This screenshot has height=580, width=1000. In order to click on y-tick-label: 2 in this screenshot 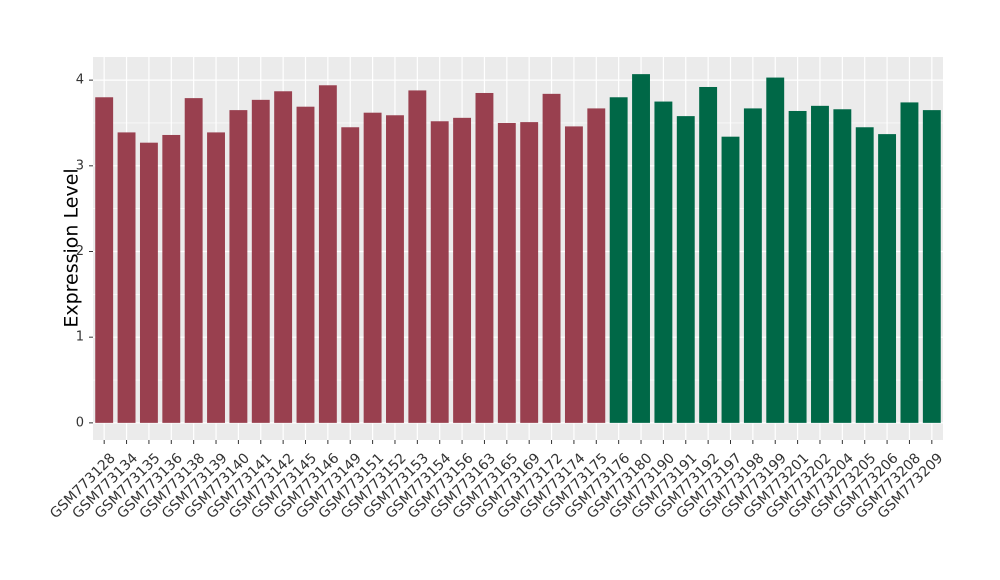, I will do `click(80, 251)`.